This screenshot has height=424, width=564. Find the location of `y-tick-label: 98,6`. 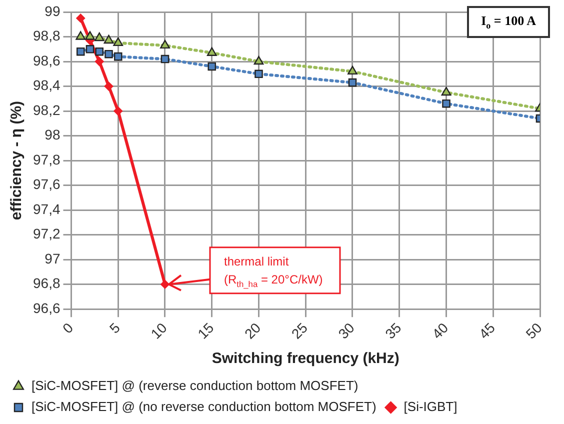

y-tick-label: 98,6 is located at coordinates (46, 60).